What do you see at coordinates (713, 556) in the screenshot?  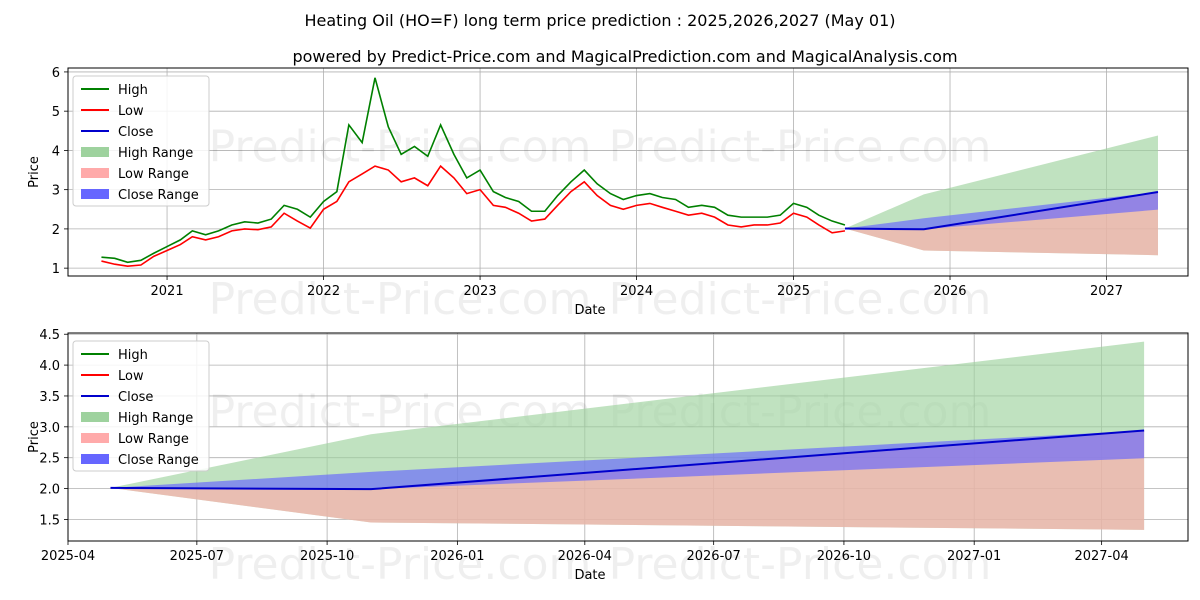 I see `x-tick-label: 2026-07` at bounding box center [713, 556].